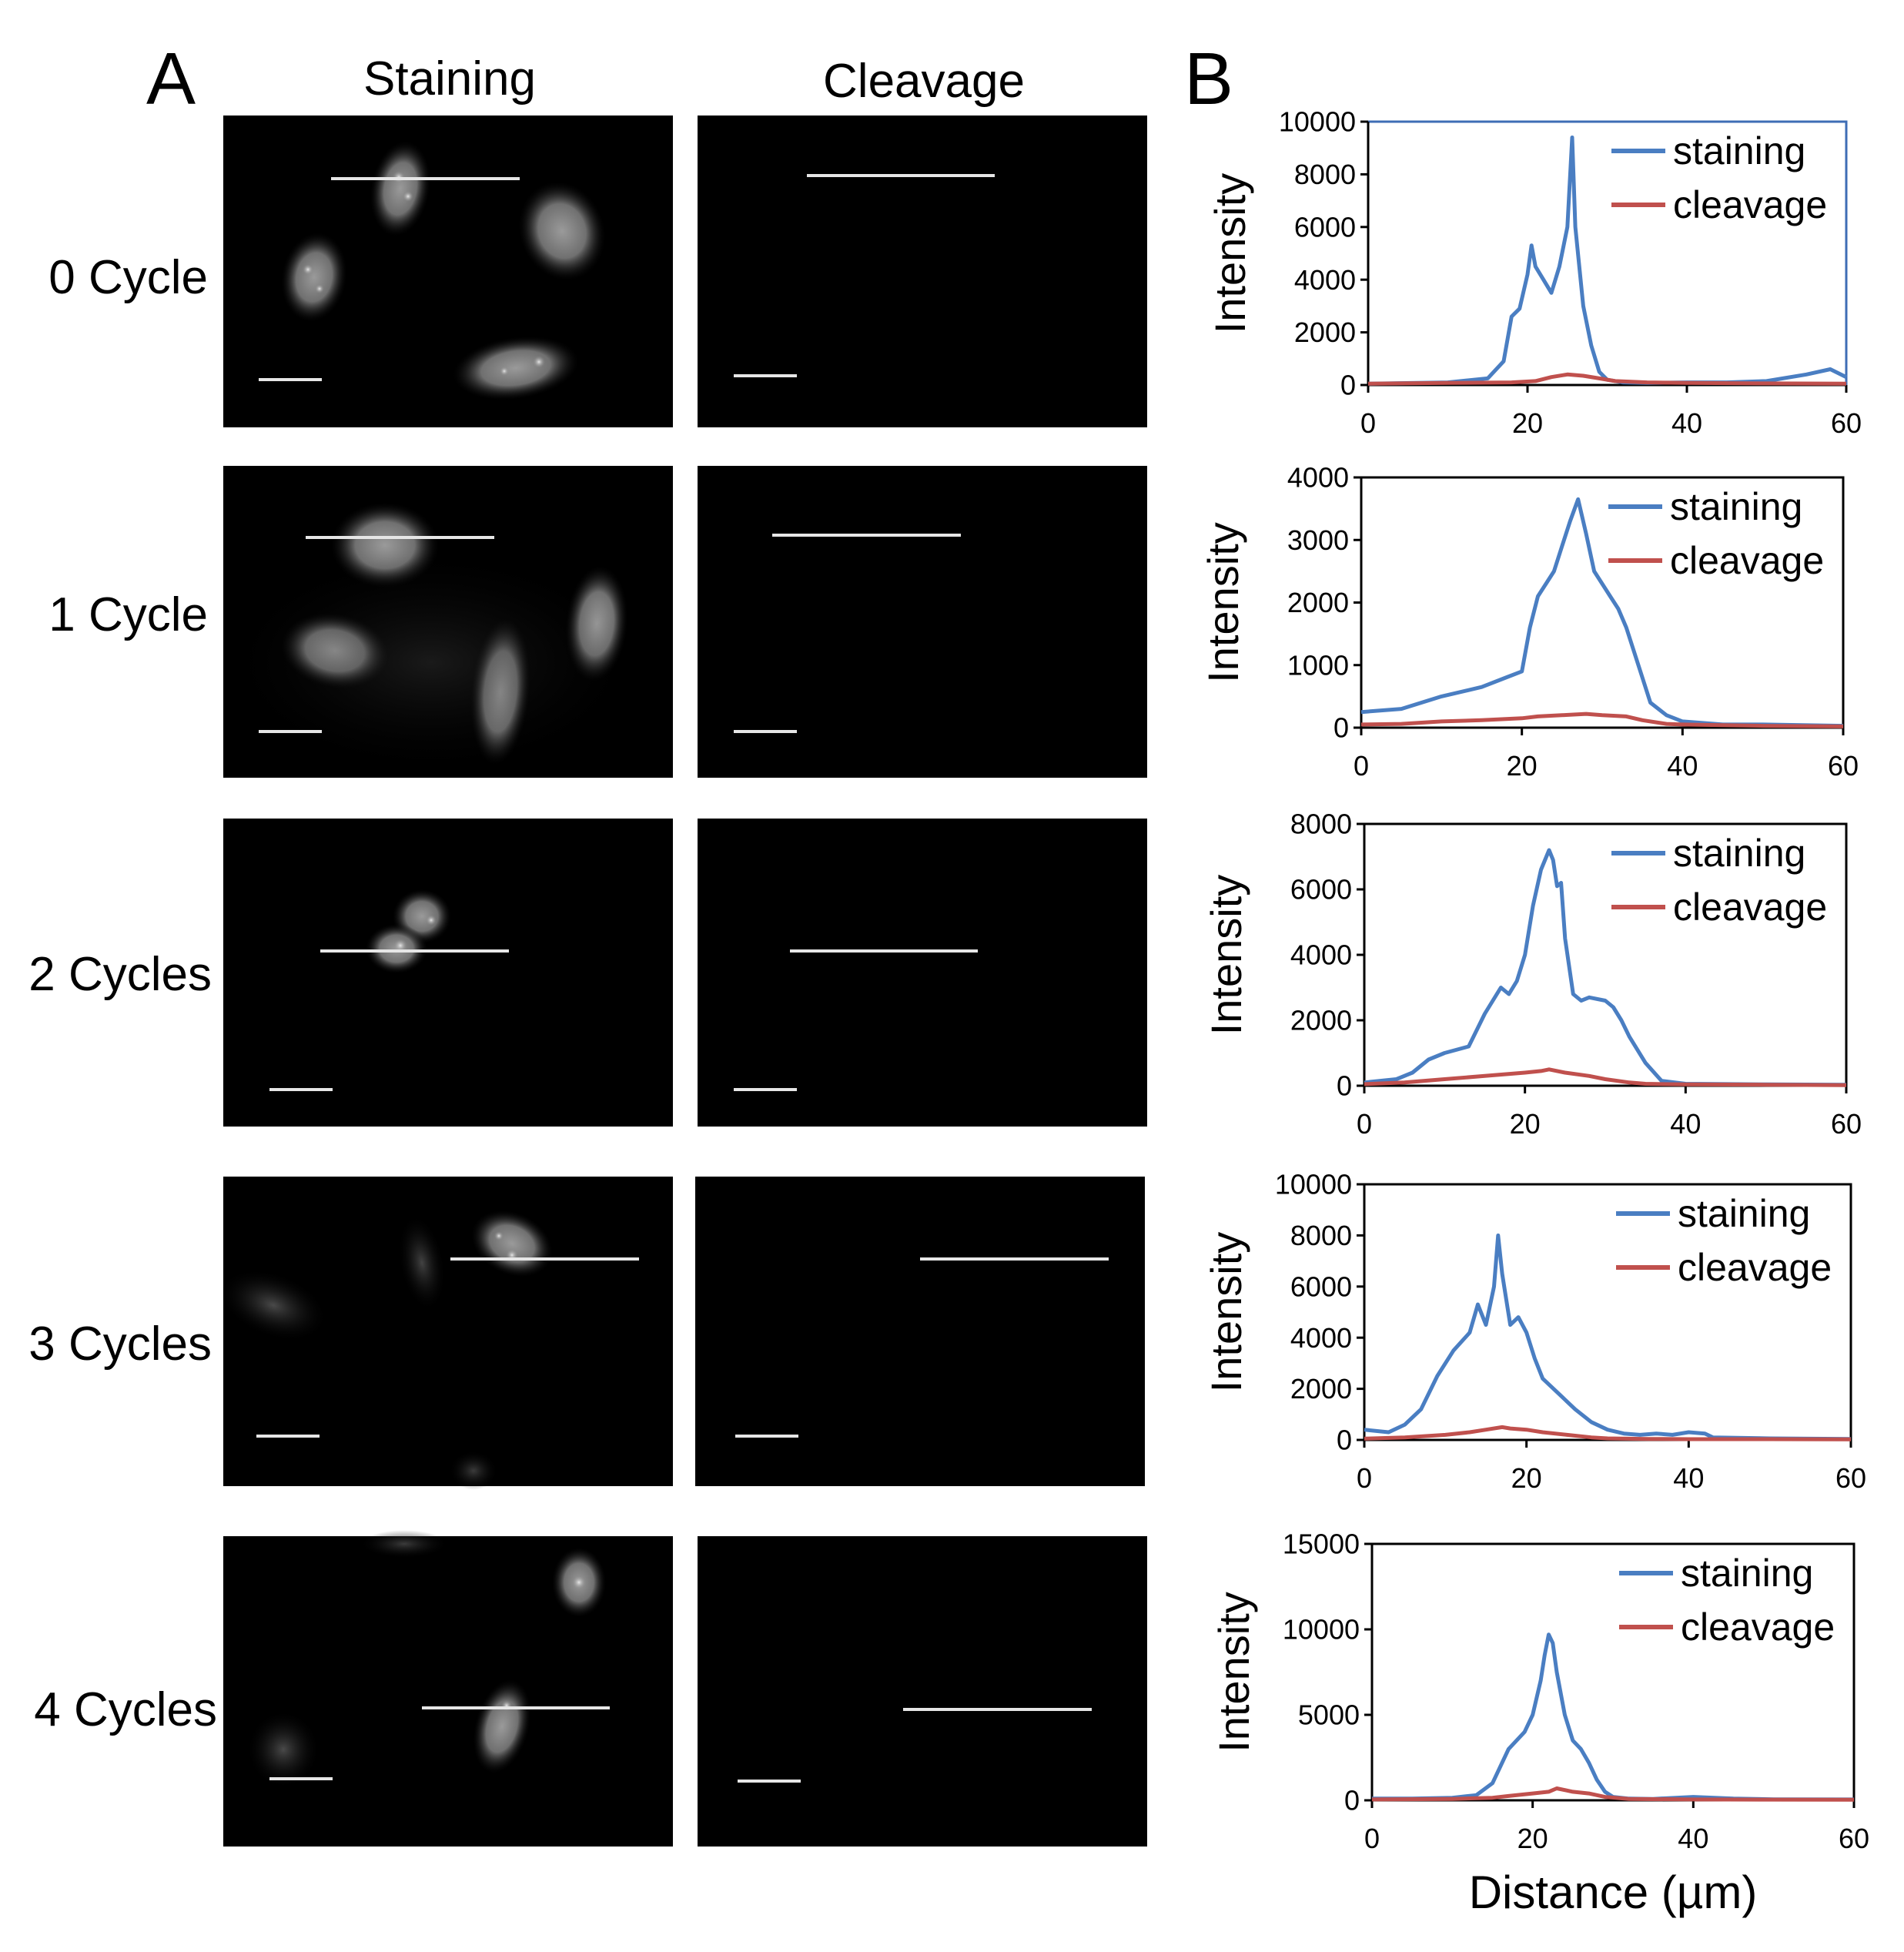 This screenshot has height=1952, width=1904. What do you see at coordinates (448, 973) in the screenshot?
I see `micrograph-staining-2-cycles` at bounding box center [448, 973].